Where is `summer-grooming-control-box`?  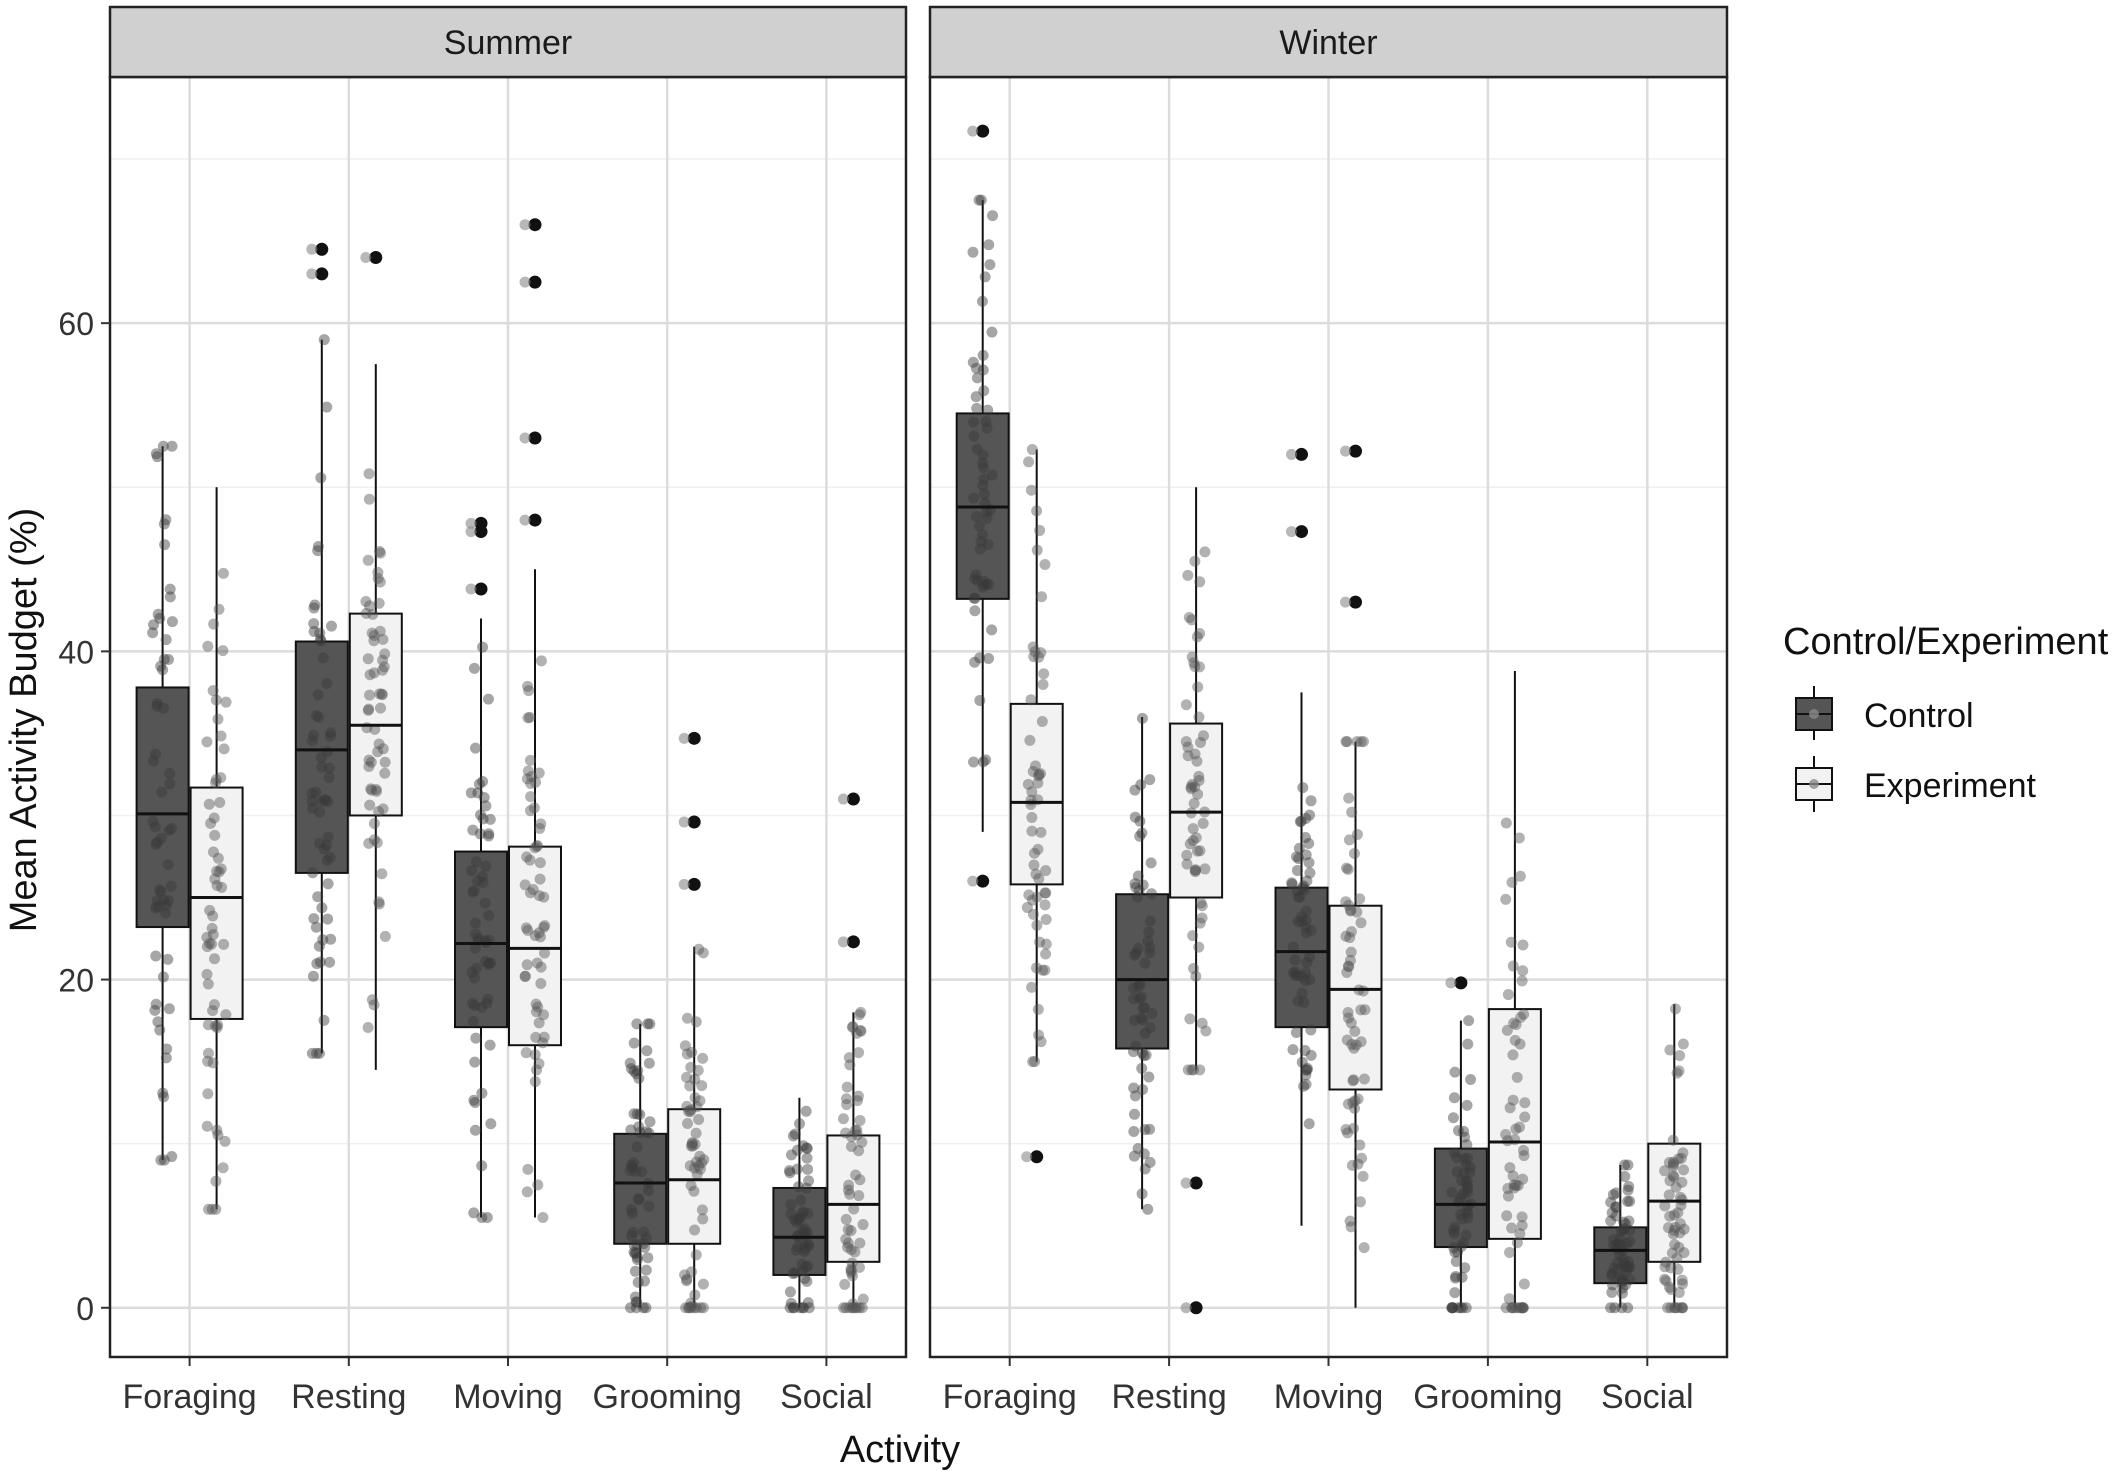 summer-grooming-control-box is located at coordinates (640, 1188).